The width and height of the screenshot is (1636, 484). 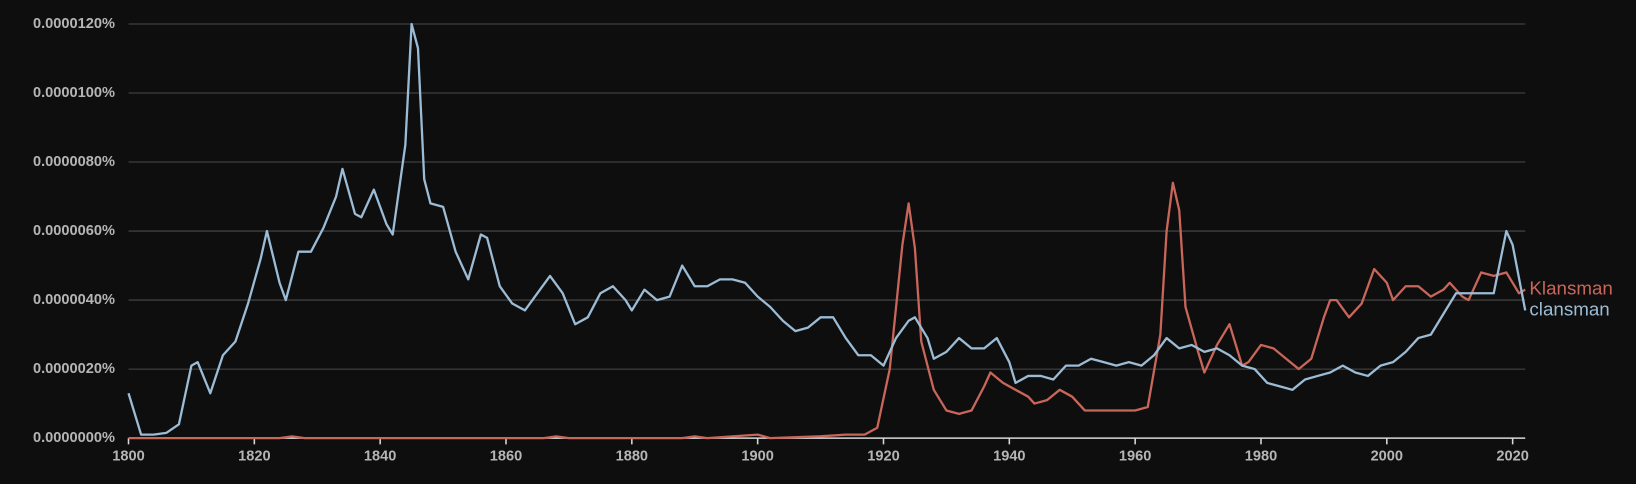 What do you see at coordinates (632, 457) in the screenshot?
I see `x-tick-label: 1880` at bounding box center [632, 457].